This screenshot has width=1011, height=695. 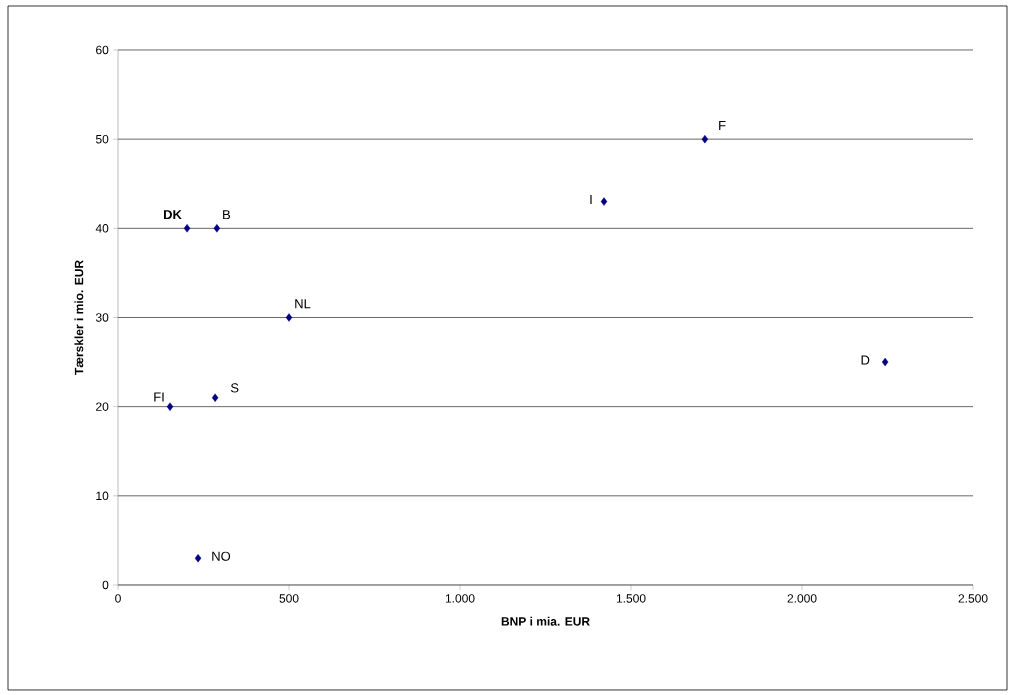 I want to click on annotation: F, so click(x=722, y=125).